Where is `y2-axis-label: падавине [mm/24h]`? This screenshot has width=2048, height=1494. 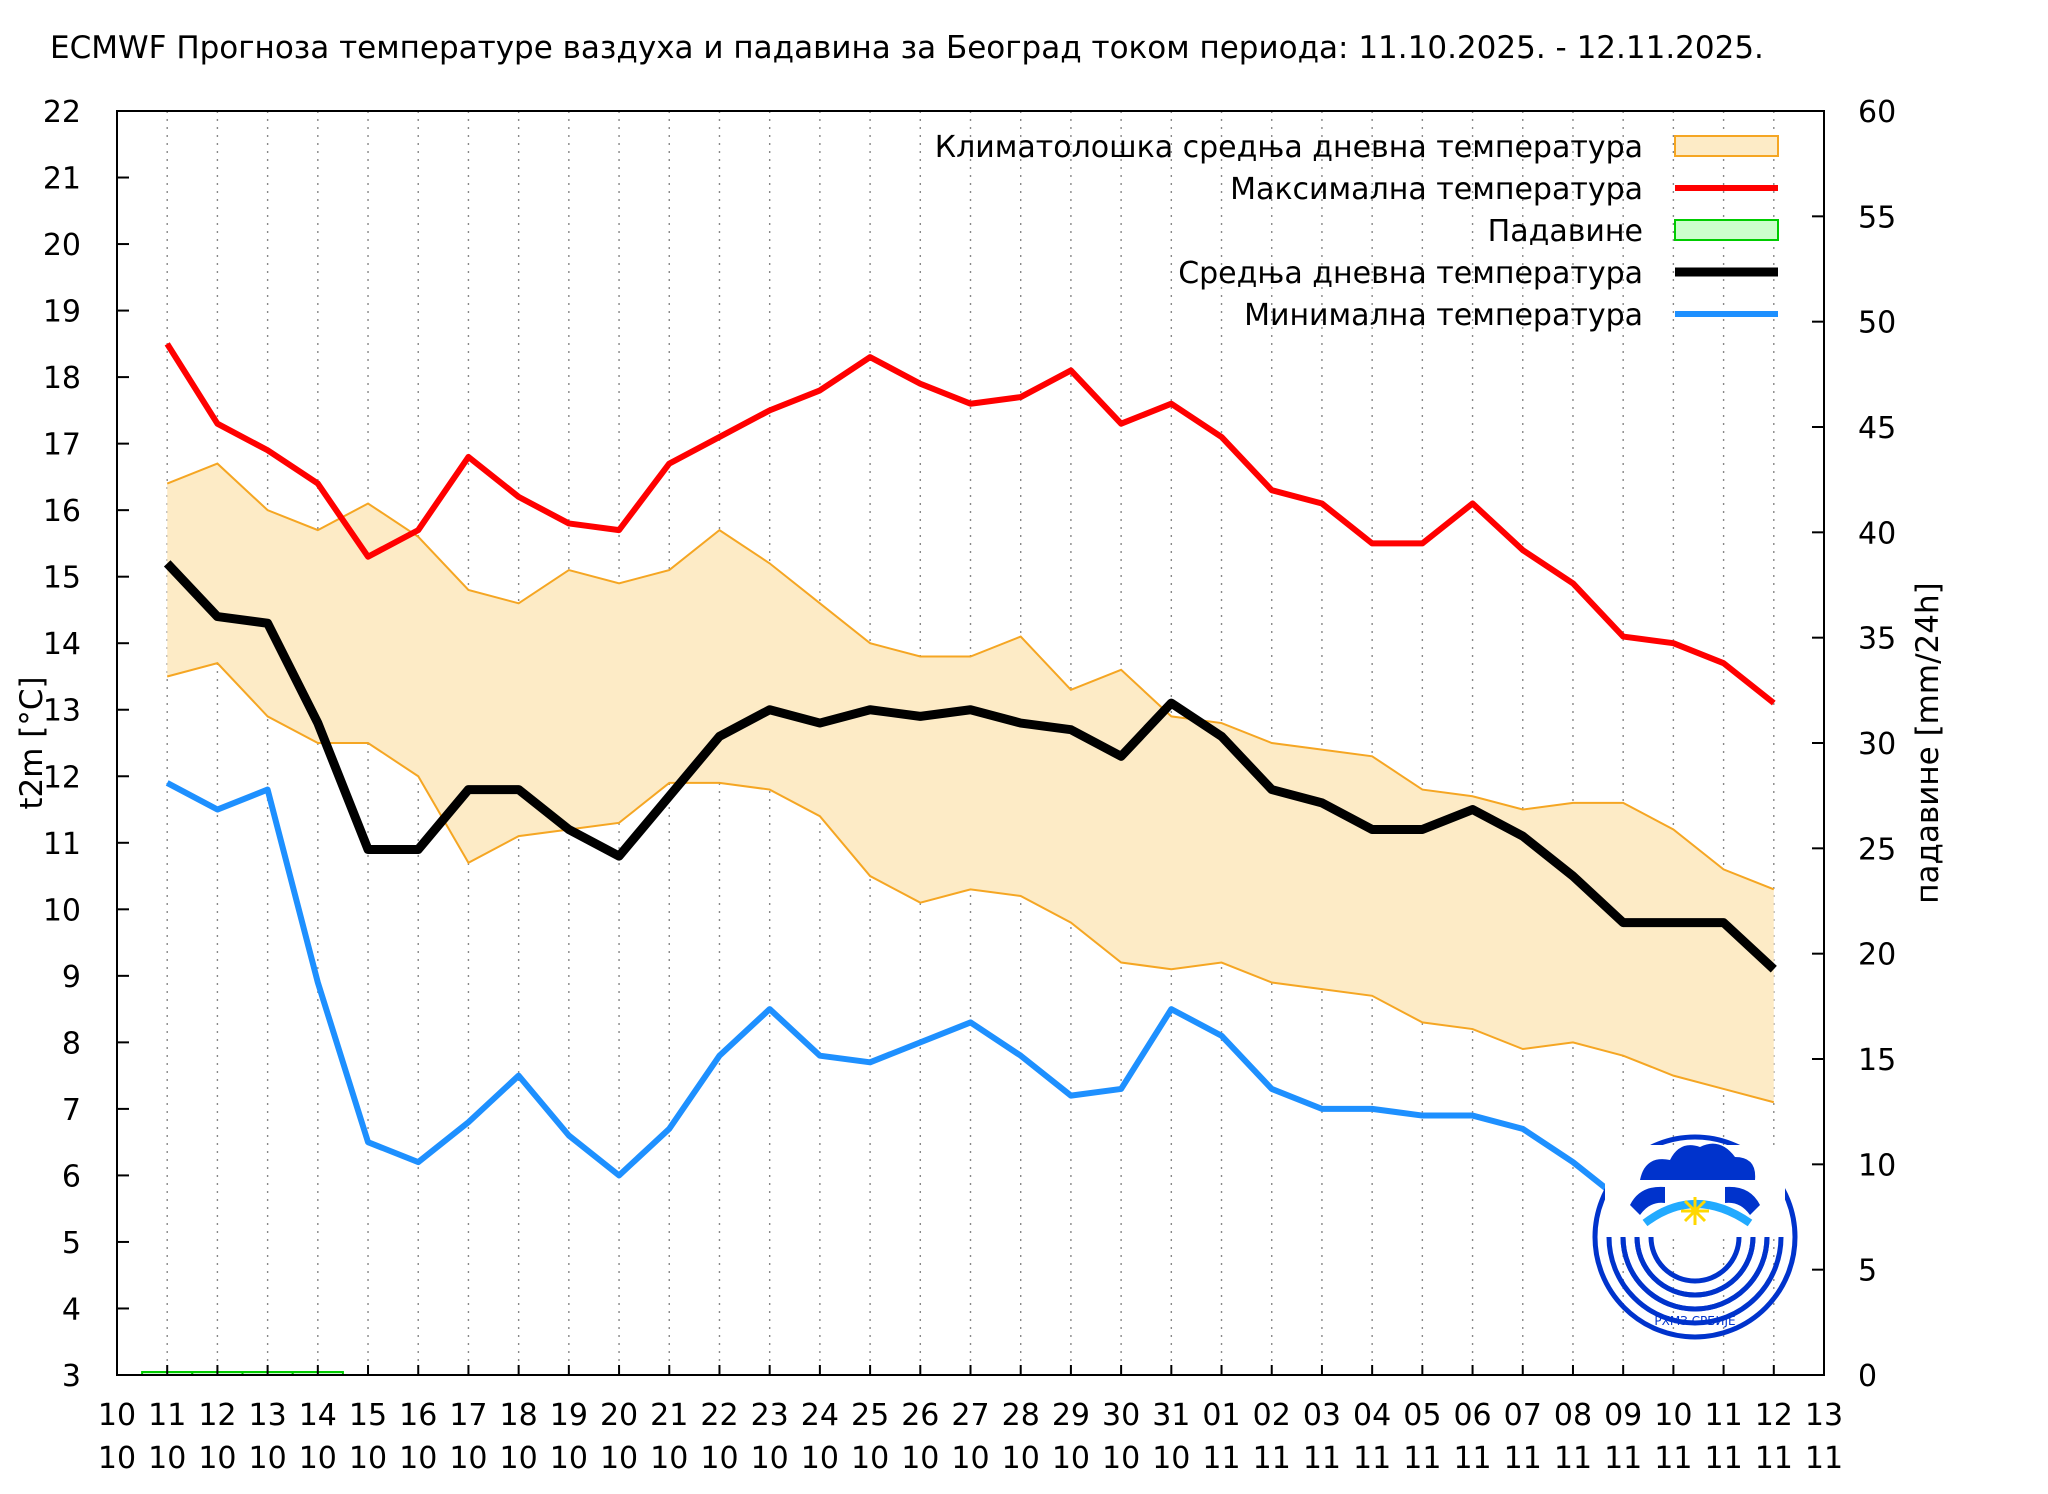
y2-axis-label: падавине [mm/24h] is located at coordinates (1928, 742).